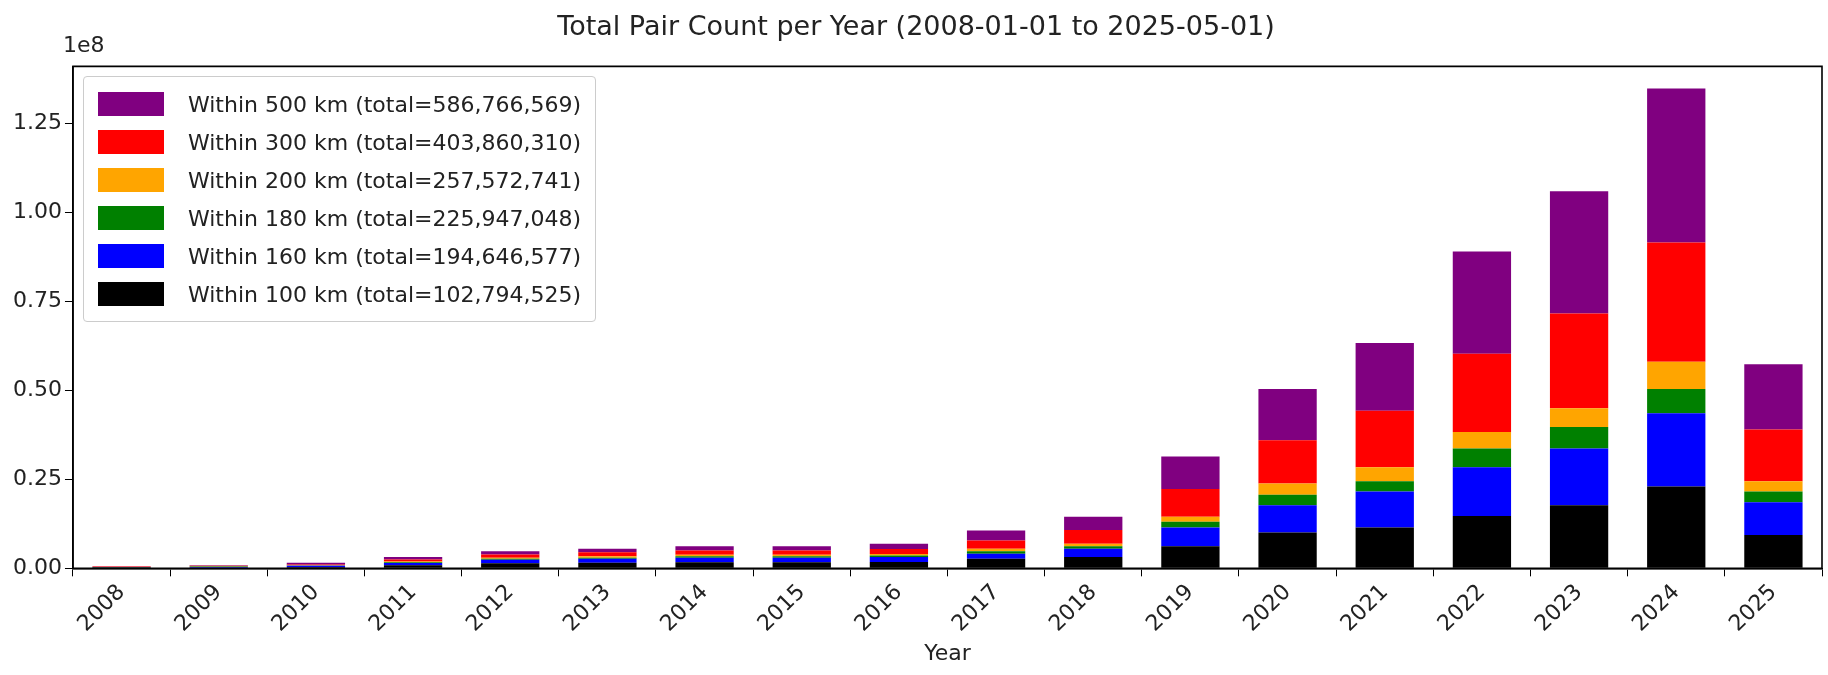  Describe the element at coordinates (384, 142) in the screenshot. I see `legend-label: Within 300 km (total=403,860,310)` at that location.